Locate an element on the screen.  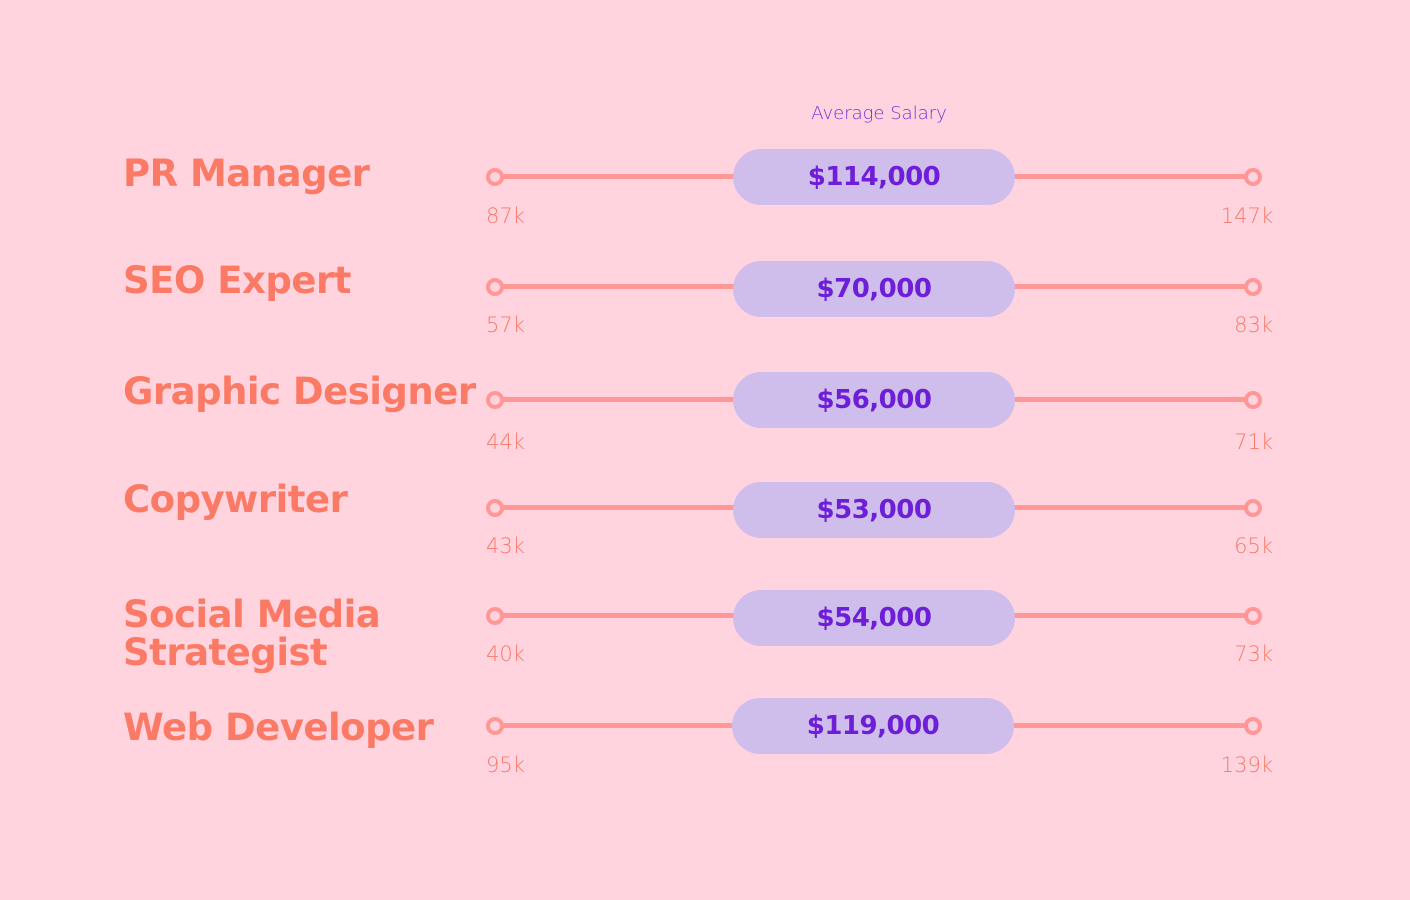
max-salary-label: 139k is located at coordinates (1246, 765).